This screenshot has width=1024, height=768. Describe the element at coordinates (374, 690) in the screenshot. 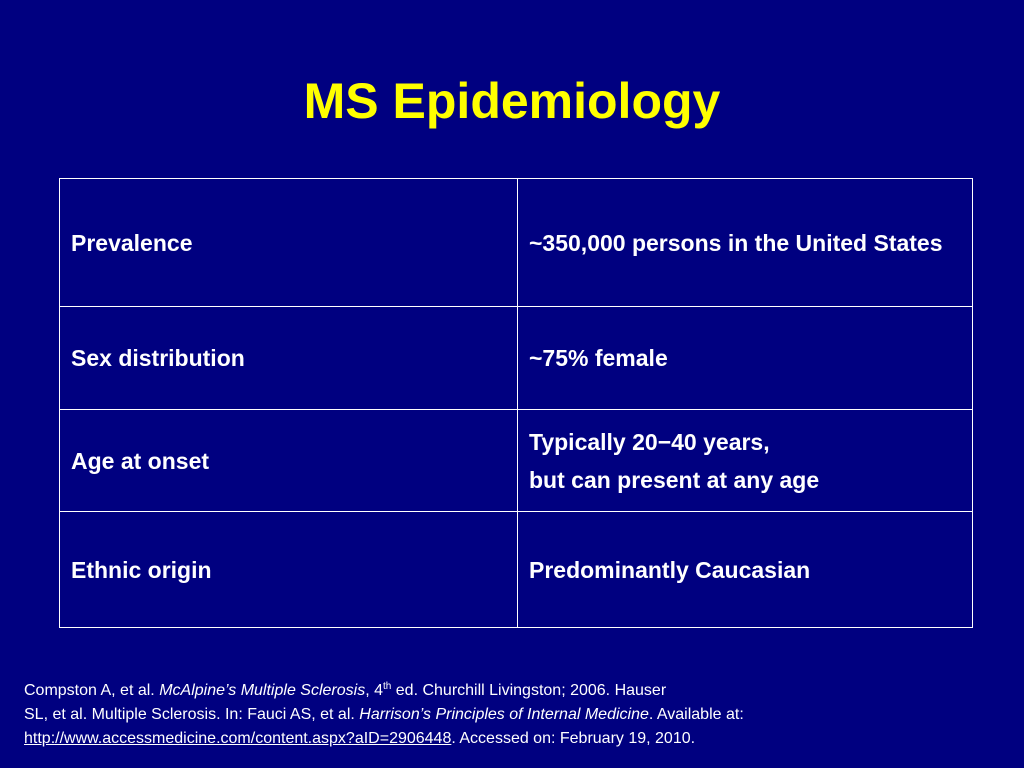

I see `citation-text: , 4` at that location.